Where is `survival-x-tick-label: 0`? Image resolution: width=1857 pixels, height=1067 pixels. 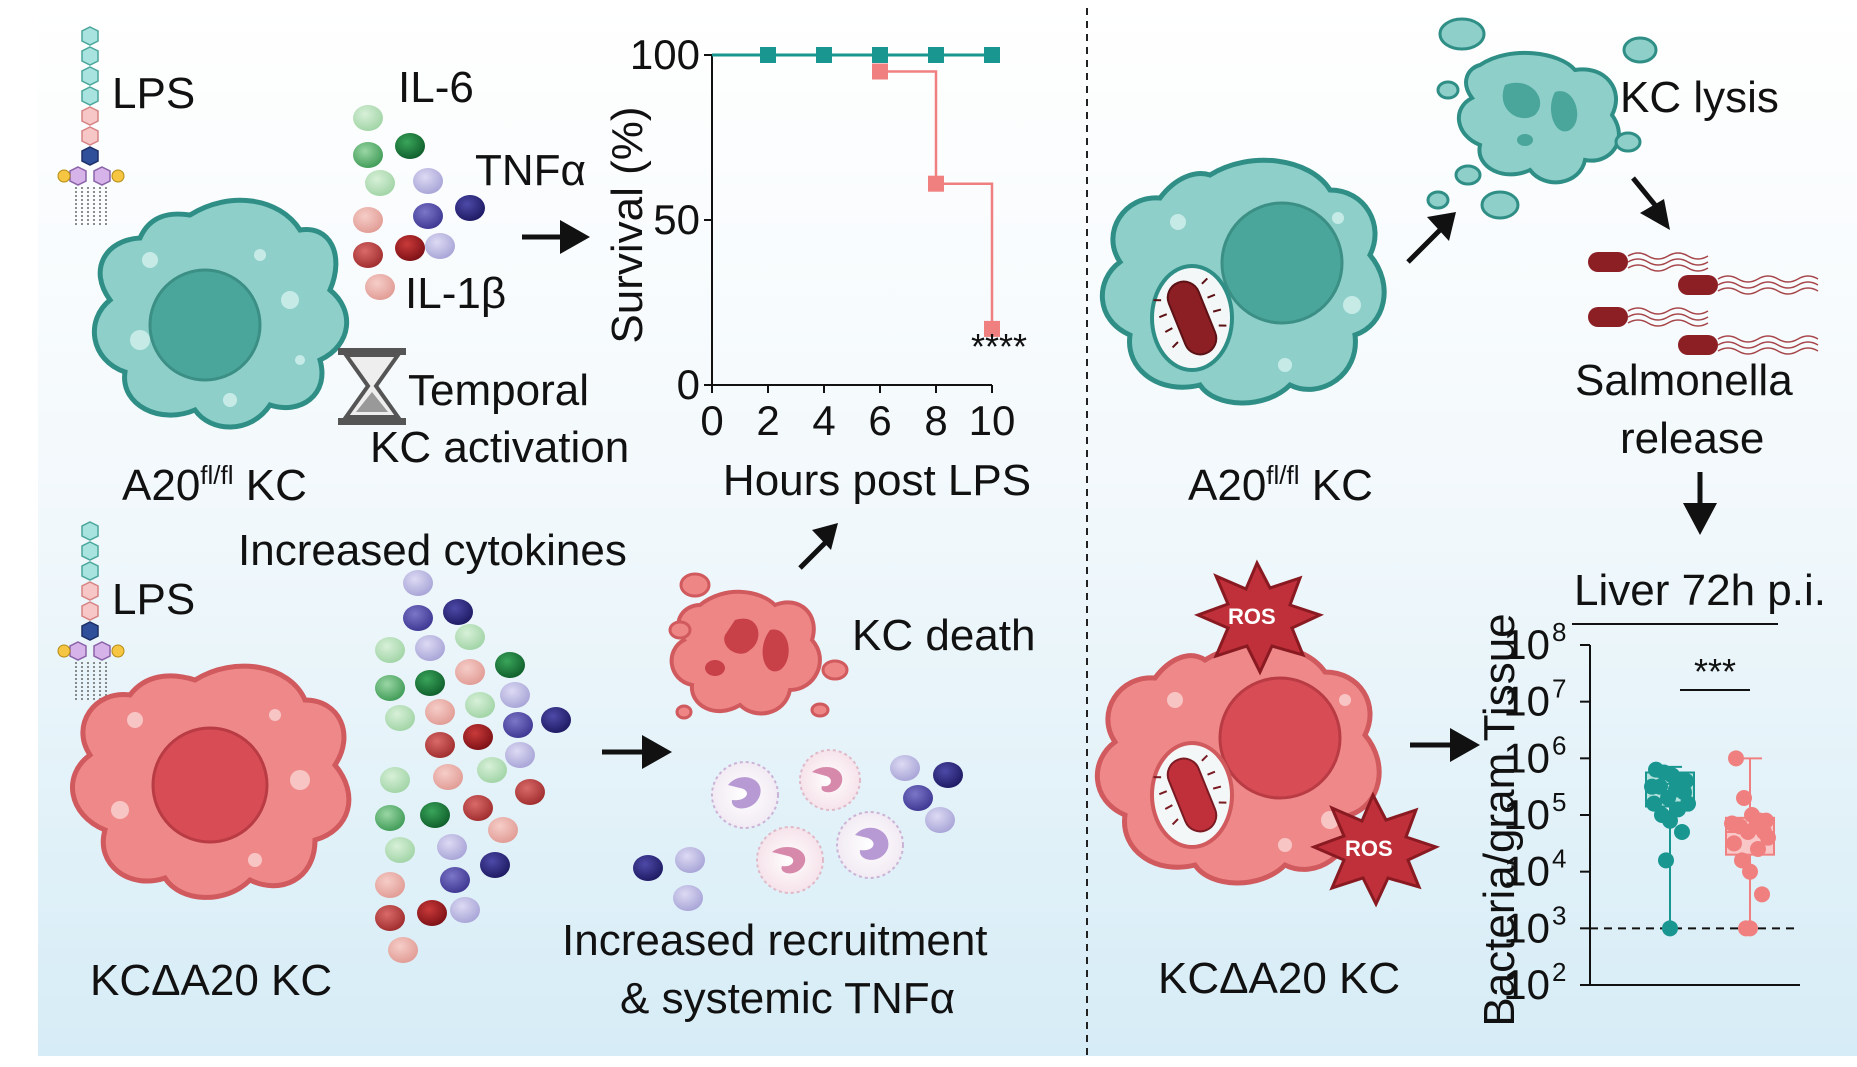
survival-x-tick-label: 0 is located at coordinates (711, 420).